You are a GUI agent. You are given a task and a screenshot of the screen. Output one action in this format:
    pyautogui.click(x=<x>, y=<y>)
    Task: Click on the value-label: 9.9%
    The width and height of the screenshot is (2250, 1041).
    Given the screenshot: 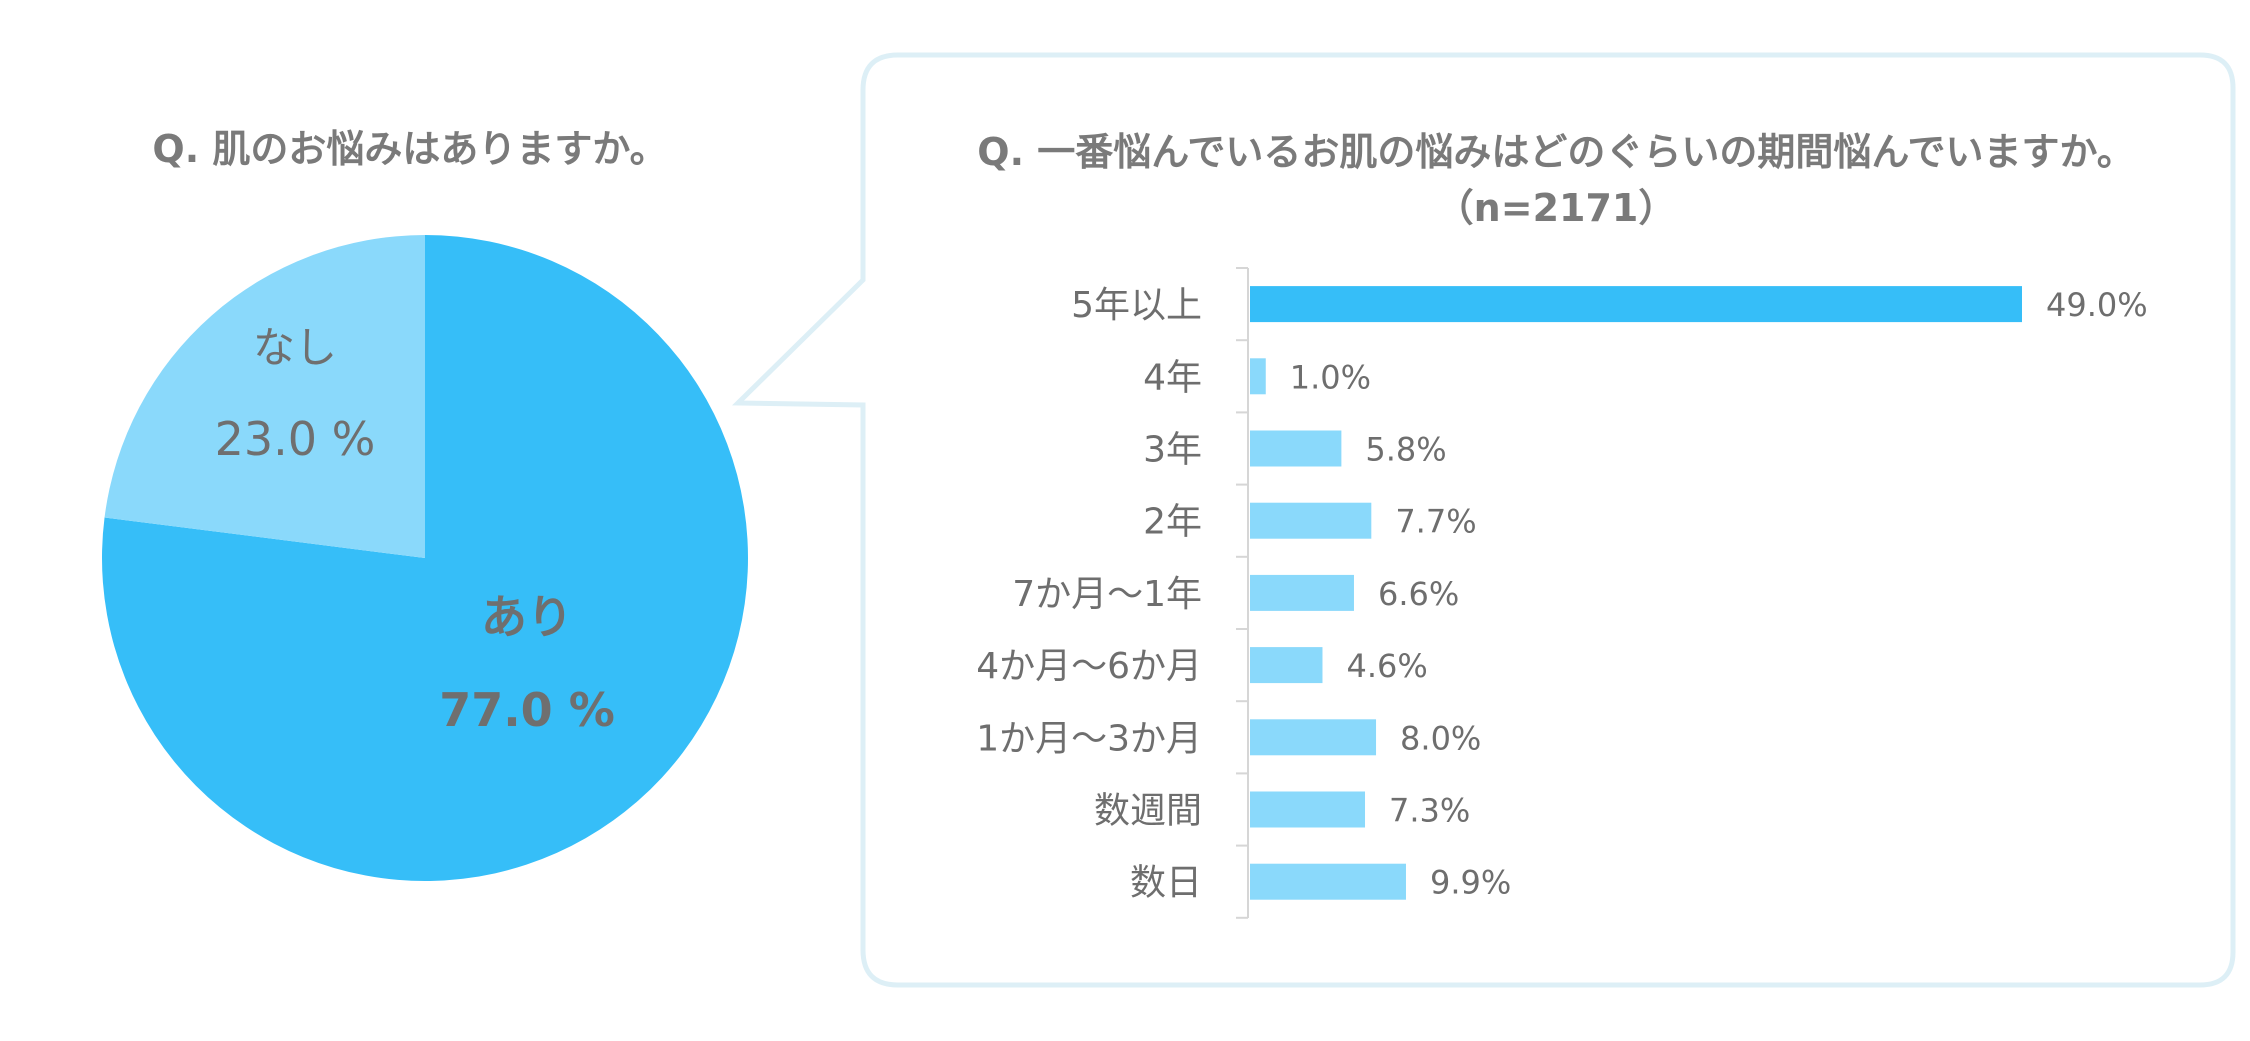 What is the action you would take?
    pyautogui.click(x=1470, y=883)
    